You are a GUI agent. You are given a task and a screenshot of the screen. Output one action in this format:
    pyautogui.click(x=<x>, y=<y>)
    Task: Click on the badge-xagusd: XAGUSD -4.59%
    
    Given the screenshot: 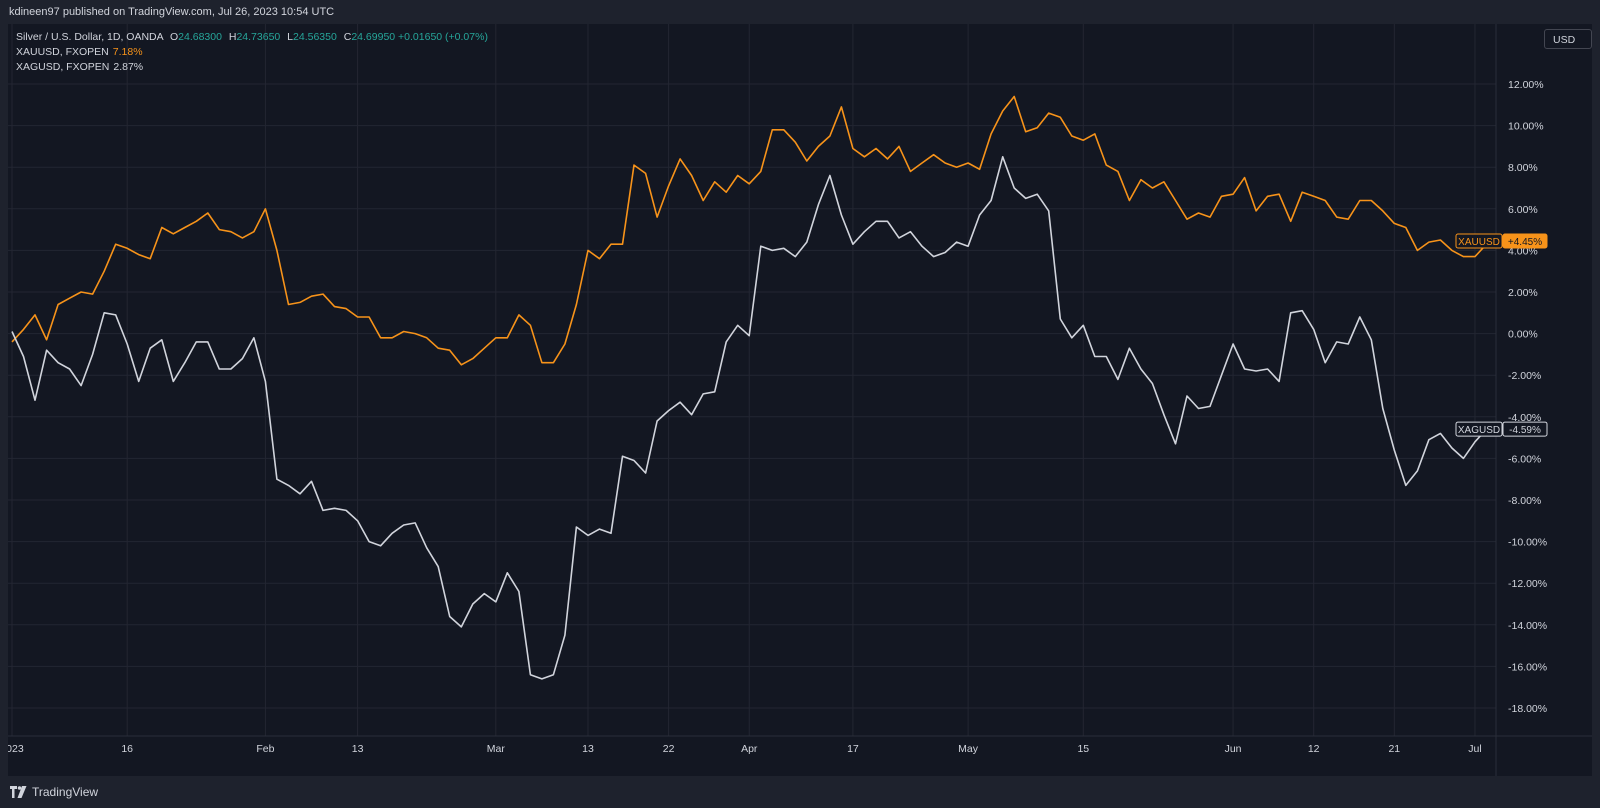 What is the action you would take?
    pyautogui.click(x=1501, y=429)
    